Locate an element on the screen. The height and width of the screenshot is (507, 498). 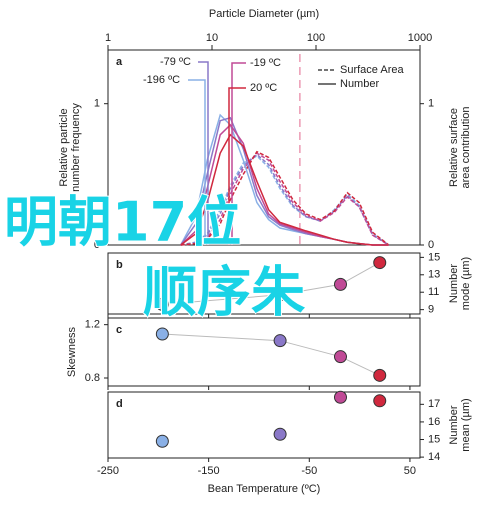
y-axis-label: Relative particle is located at coordinates (64, 147).